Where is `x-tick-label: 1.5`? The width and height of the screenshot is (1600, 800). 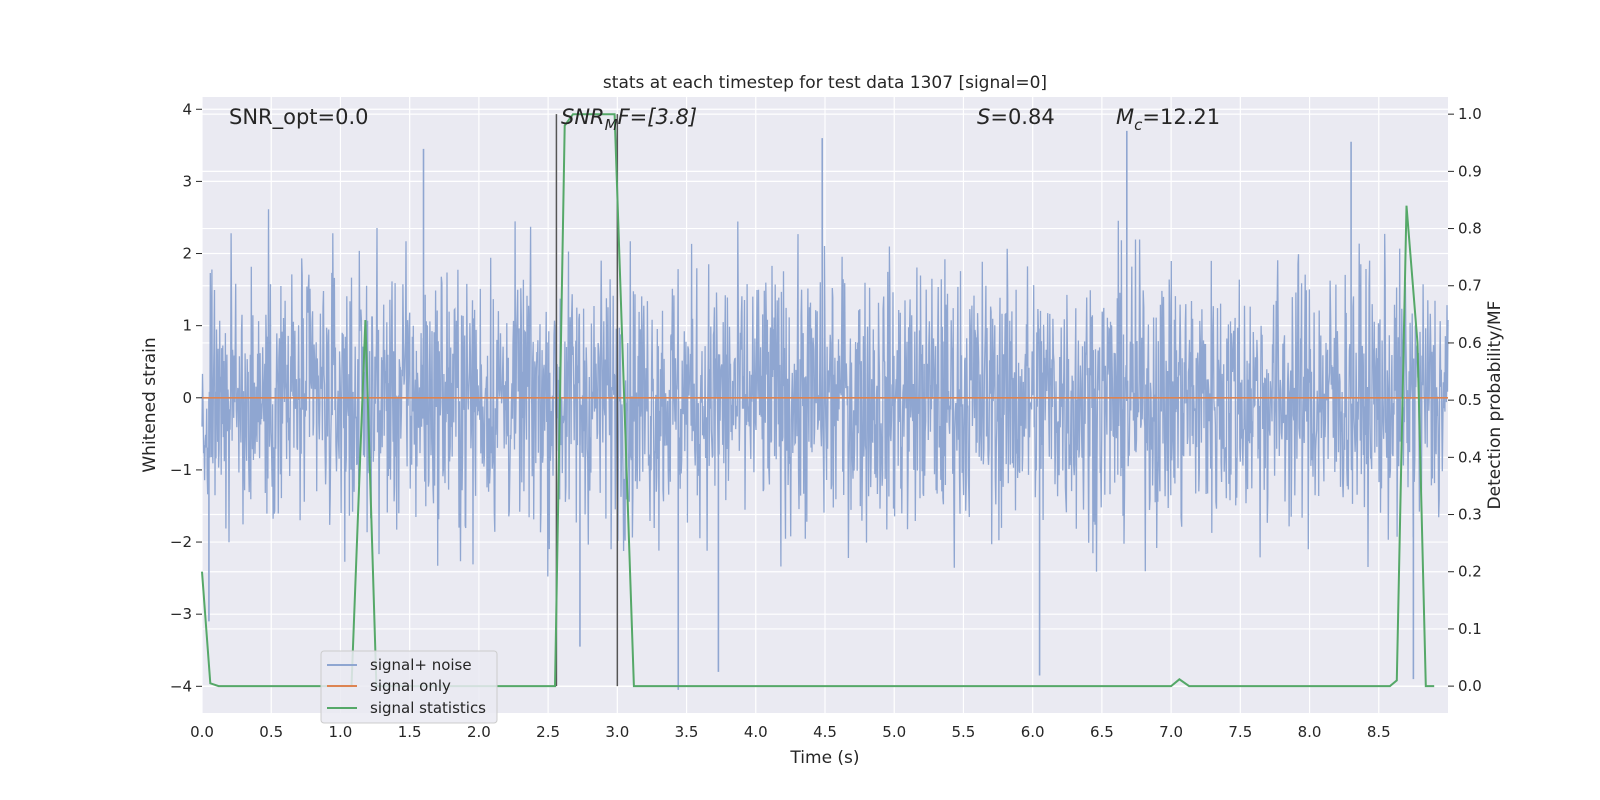 x-tick-label: 1.5 is located at coordinates (410, 732).